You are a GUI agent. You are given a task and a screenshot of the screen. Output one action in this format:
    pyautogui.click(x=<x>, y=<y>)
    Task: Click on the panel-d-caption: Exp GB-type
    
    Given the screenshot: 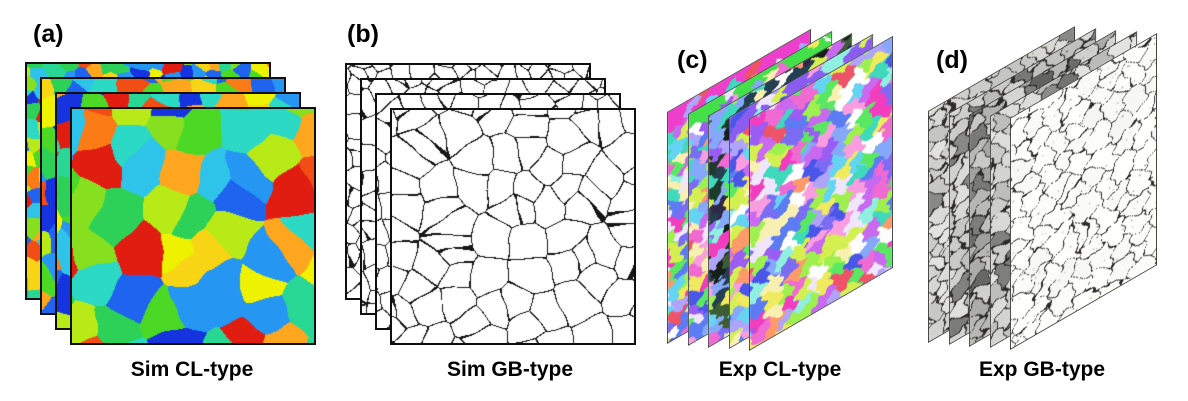 What is the action you would take?
    pyautogui.click(x=1042, y=369)
    